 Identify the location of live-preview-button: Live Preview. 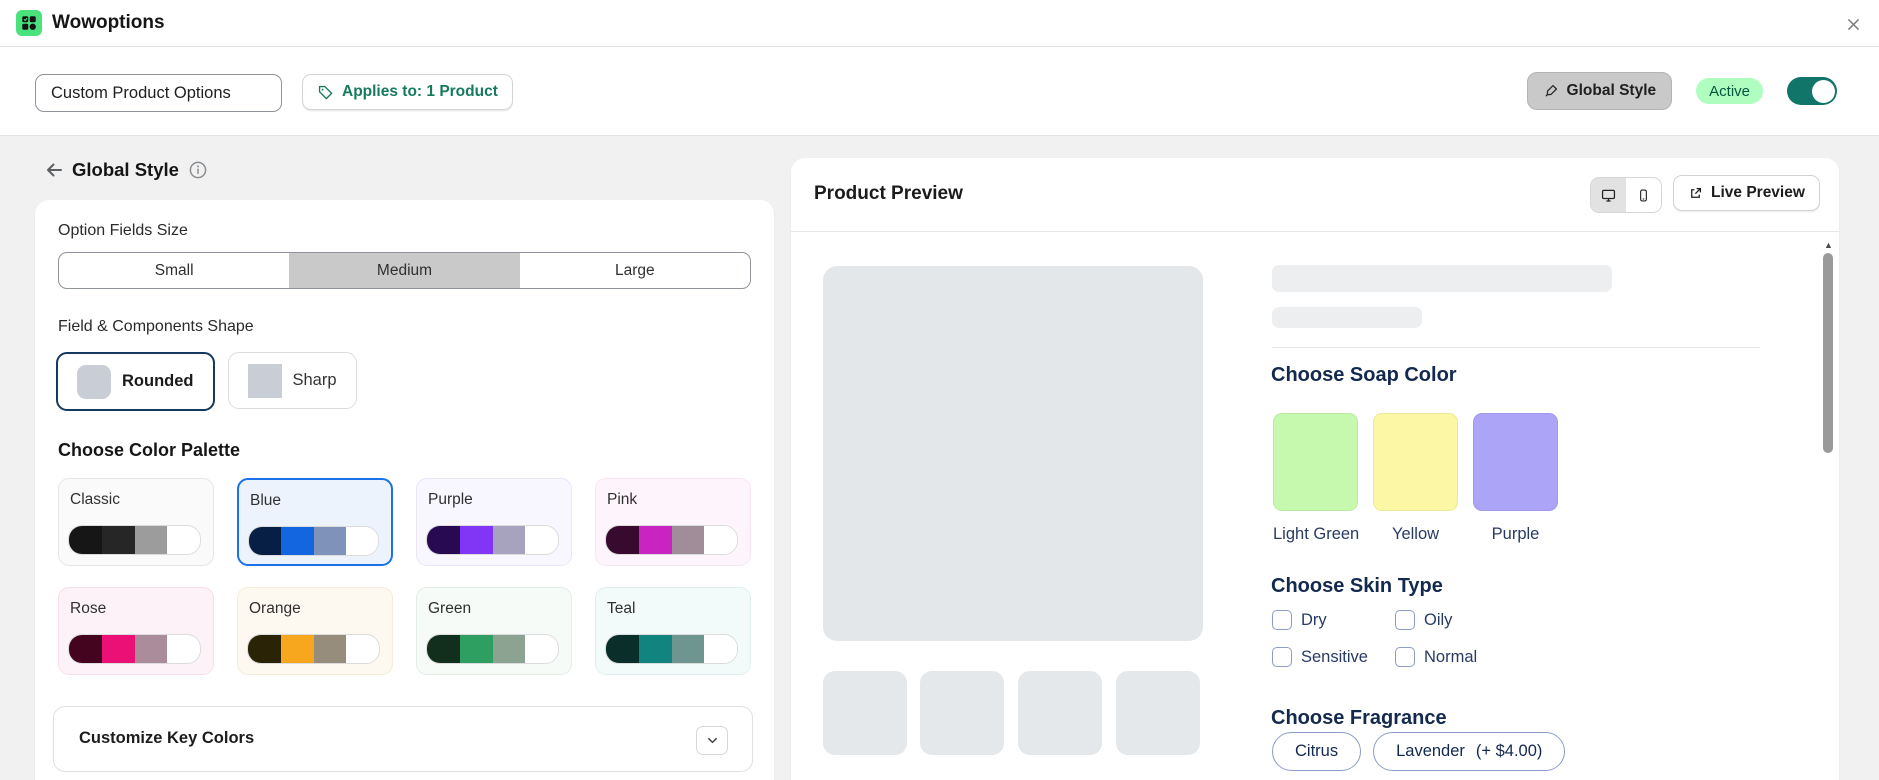
(1746, 193).